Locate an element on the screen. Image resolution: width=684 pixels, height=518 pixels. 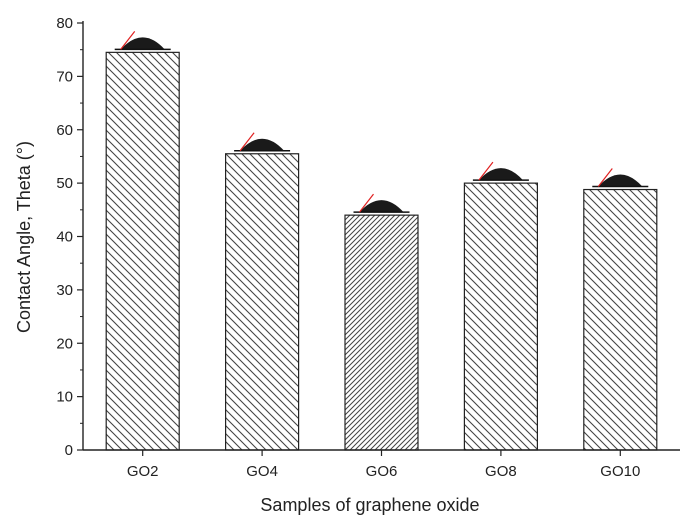
x-tick-label-GO10: GO10 is located at coordinates (620, 471).